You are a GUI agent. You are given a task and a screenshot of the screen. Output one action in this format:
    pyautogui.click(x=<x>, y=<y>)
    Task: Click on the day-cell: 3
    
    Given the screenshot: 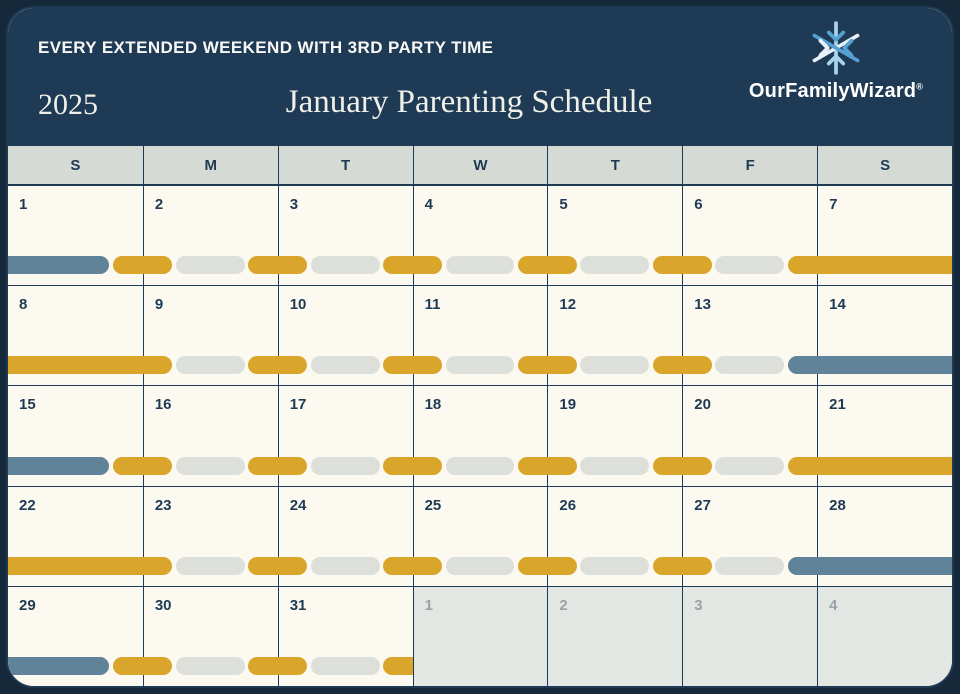 What is the action you would take?
    pyautogui.click(x=345, y=236)
    